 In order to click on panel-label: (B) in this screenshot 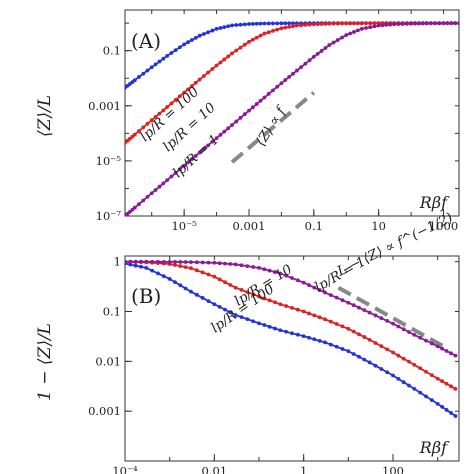, I will do `click(146, 296)`.